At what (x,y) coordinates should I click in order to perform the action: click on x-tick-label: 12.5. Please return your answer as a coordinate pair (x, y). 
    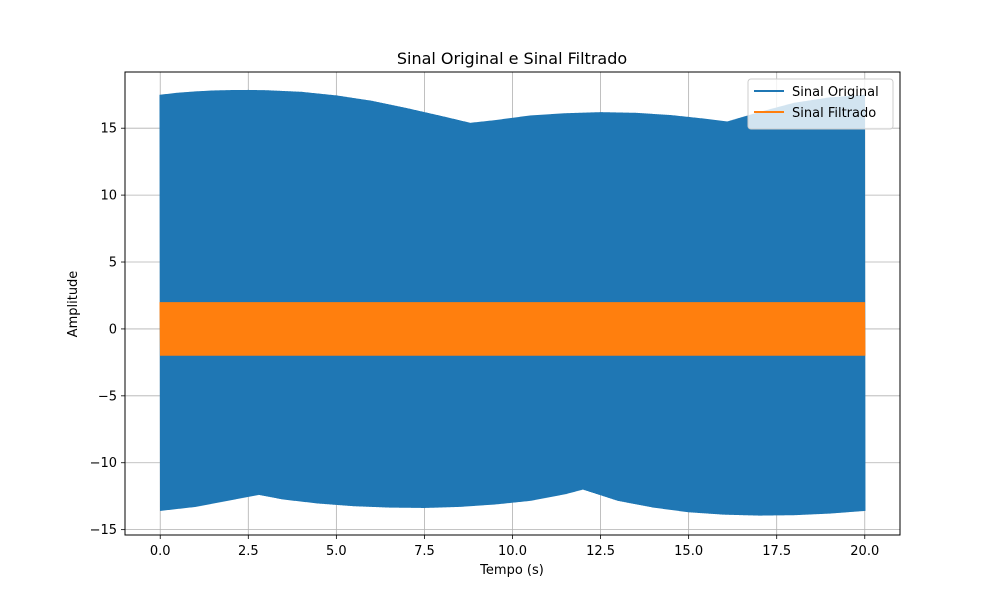
    Looking at the image, I should click on (600, 551).